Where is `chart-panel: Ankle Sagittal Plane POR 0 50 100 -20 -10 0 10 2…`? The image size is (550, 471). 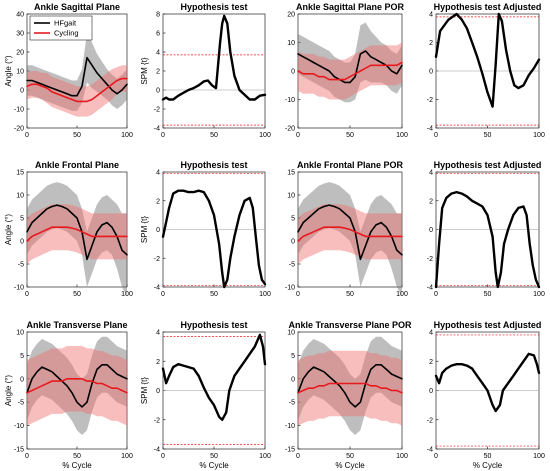
chart-panel: Ankle Sagittal Plane POR 0 50 100 -20 -10 0 10 2… is located at coordinates (346, 70).